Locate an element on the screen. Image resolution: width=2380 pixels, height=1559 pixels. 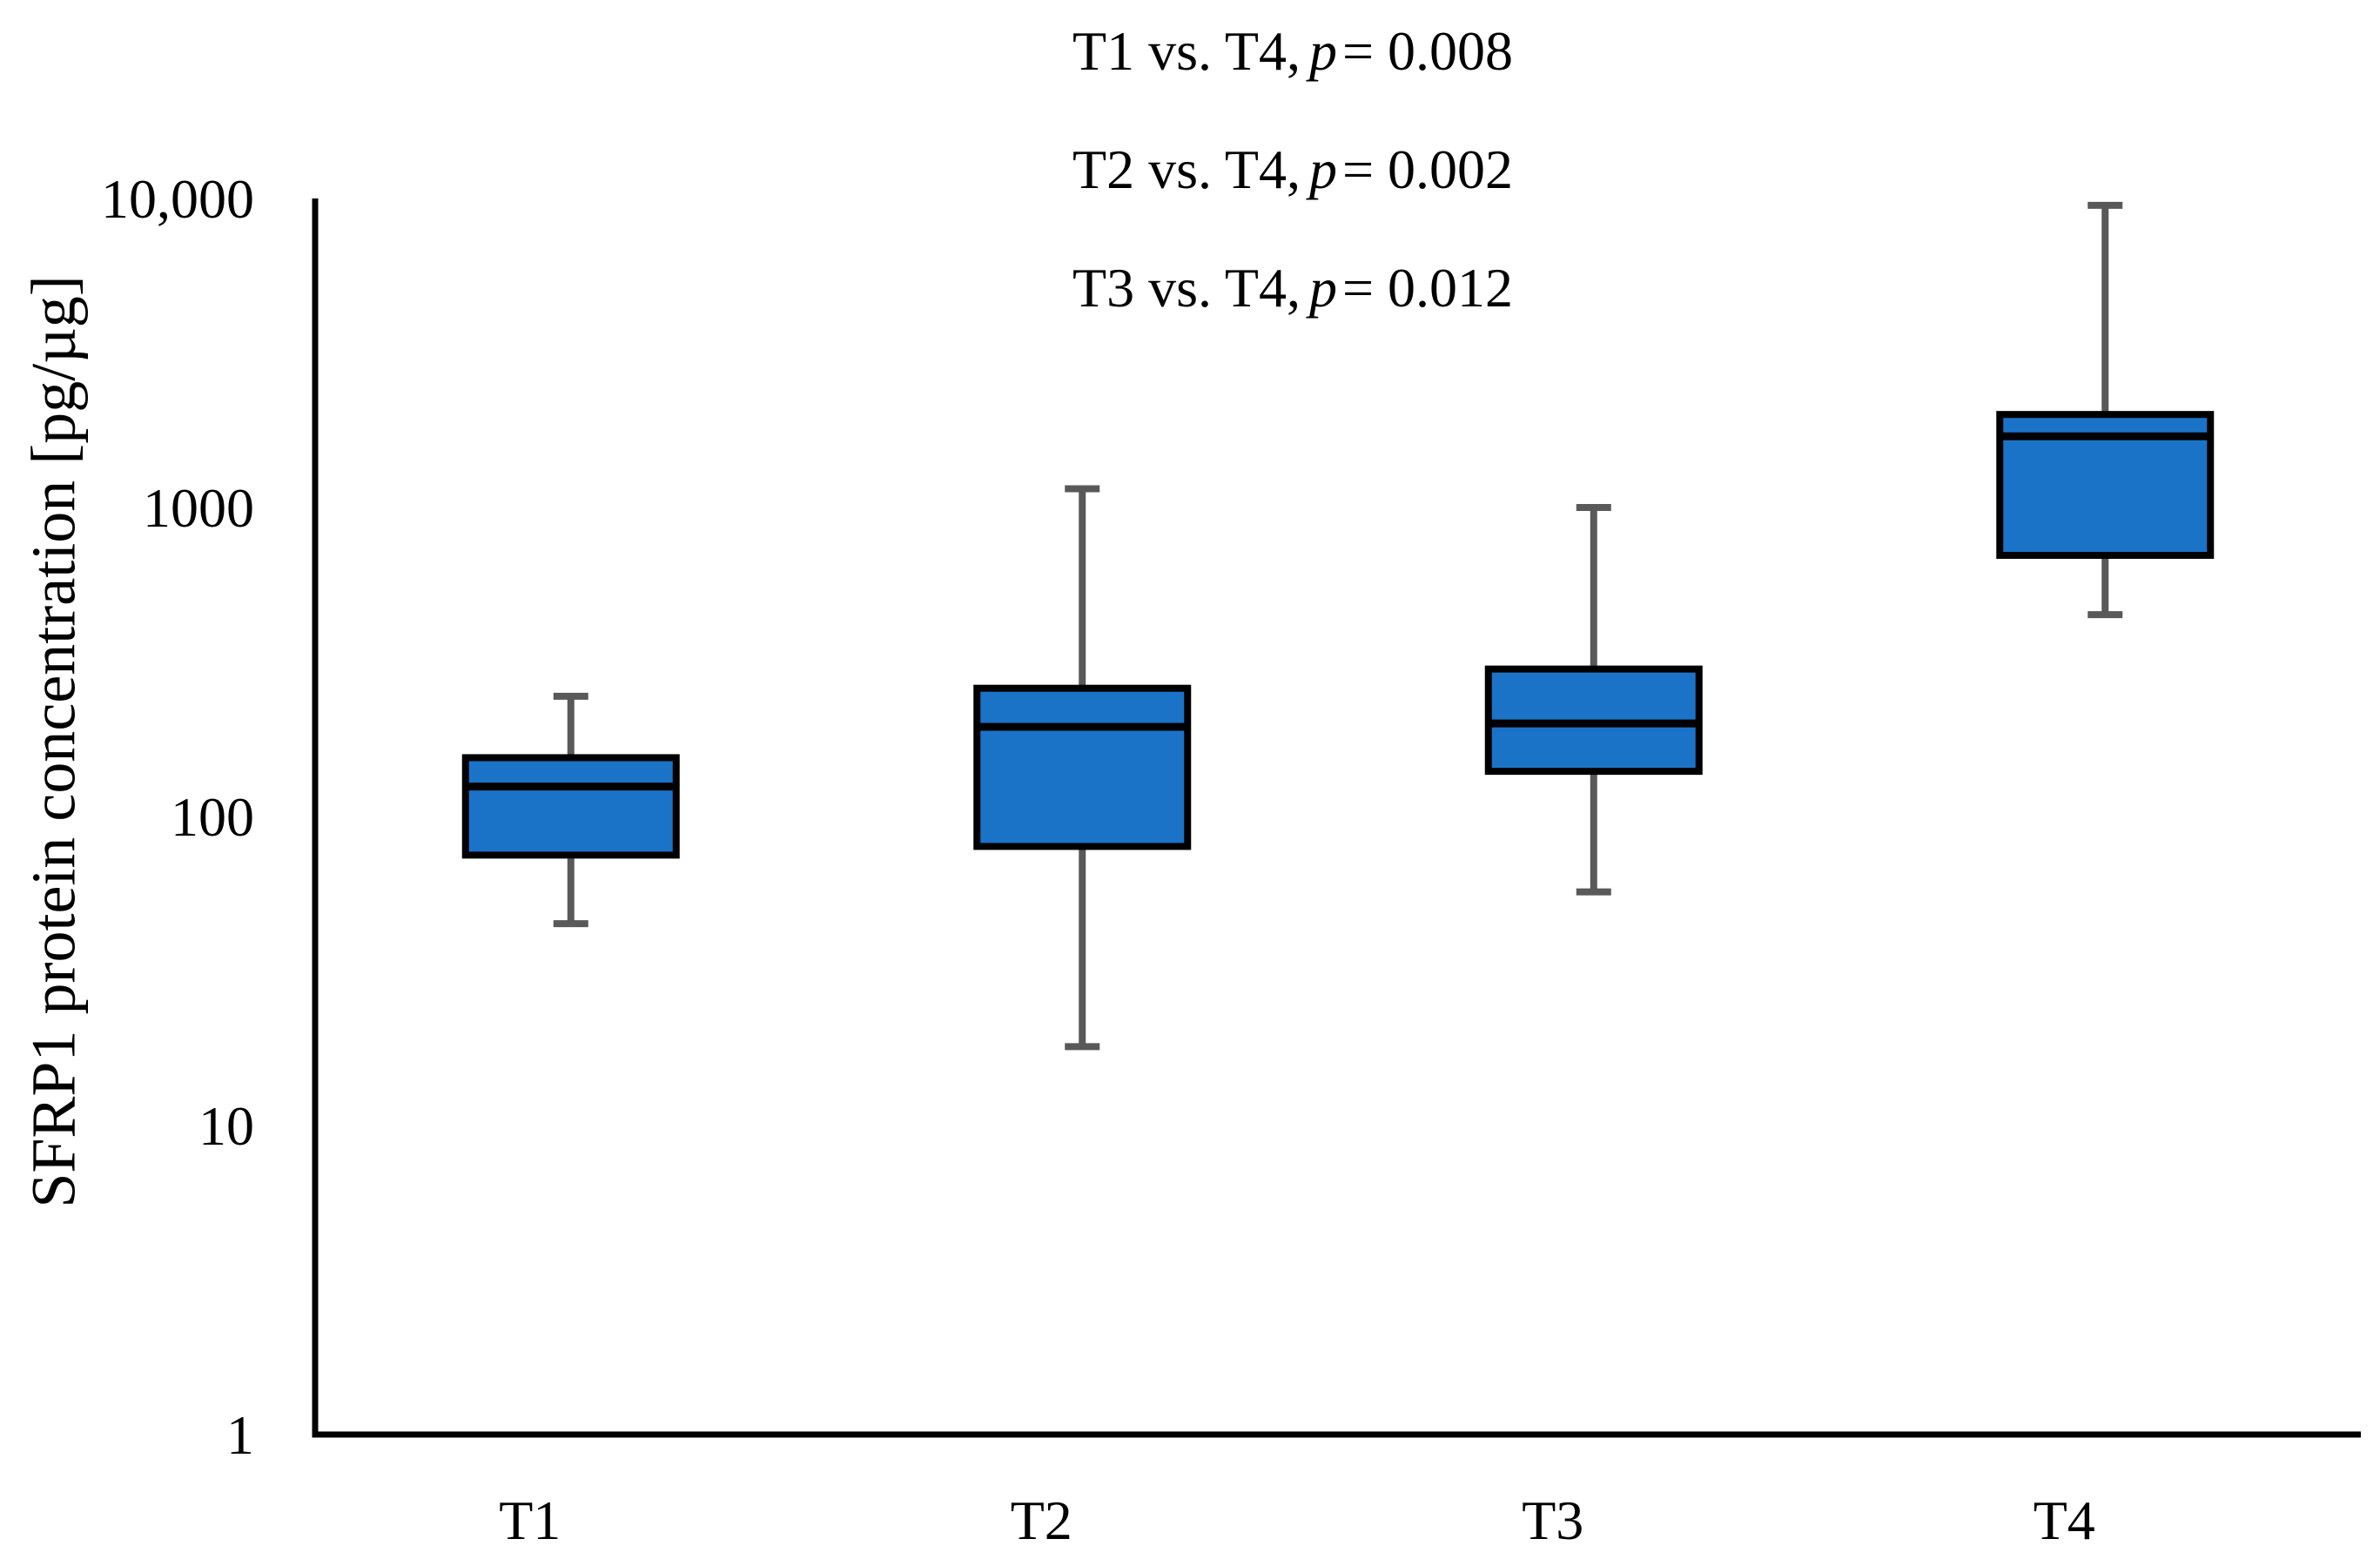
iqr-box-T1 is located at coordinates (570, 806).